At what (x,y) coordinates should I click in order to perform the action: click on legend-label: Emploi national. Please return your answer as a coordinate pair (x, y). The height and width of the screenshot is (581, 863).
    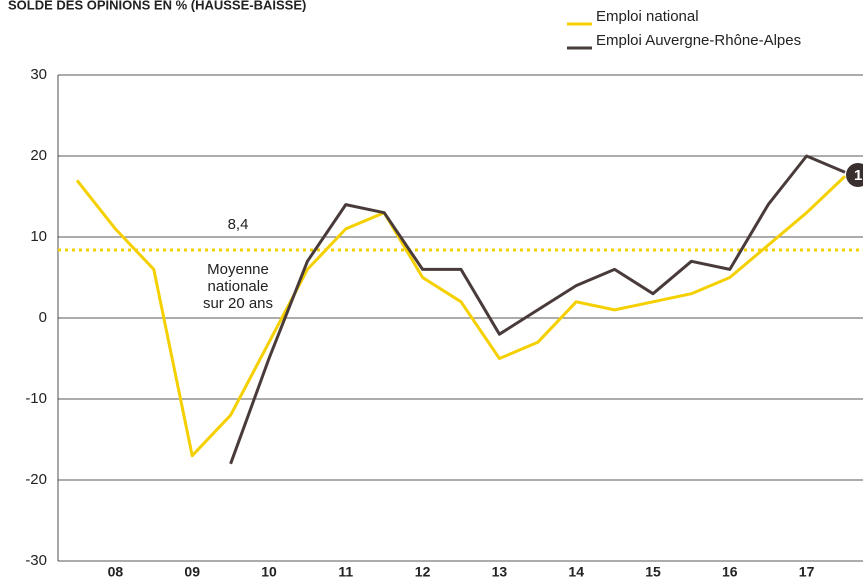
    Looking at the image, I should click on (647, 16).